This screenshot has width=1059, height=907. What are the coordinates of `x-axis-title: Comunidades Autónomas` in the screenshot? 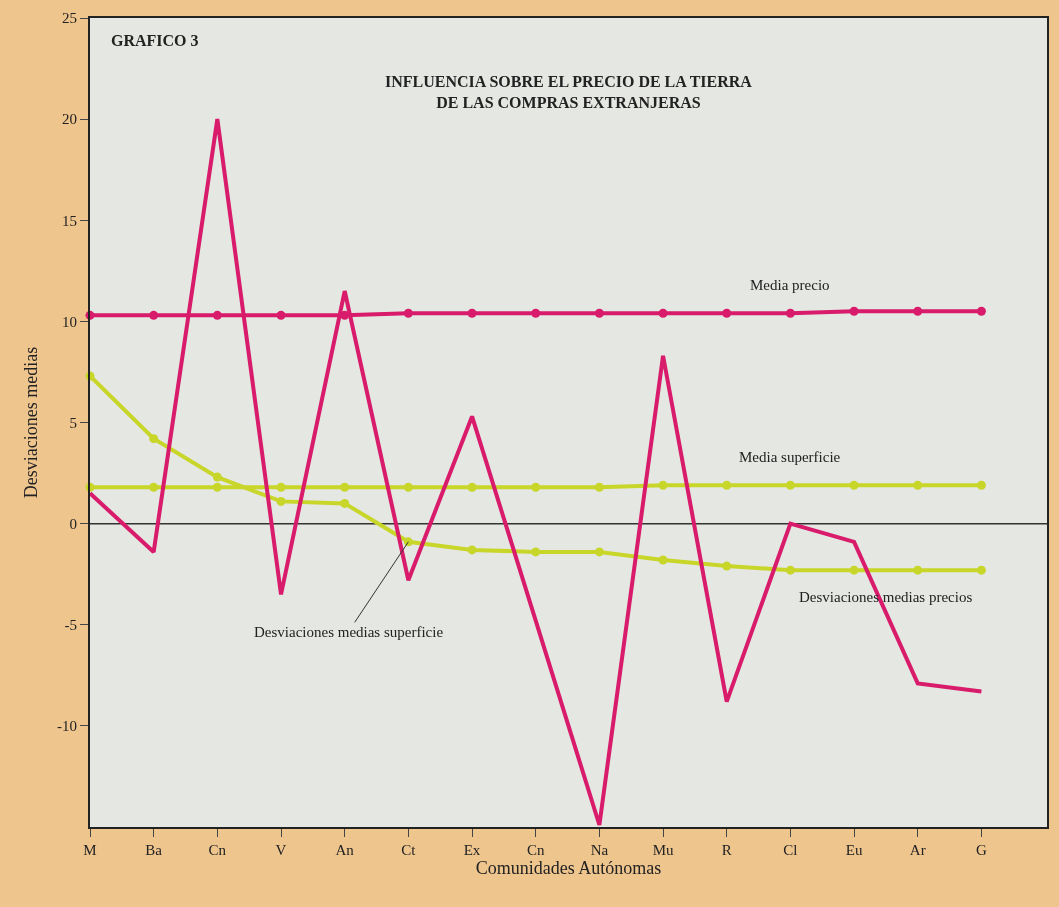 It's located at (568, 868).